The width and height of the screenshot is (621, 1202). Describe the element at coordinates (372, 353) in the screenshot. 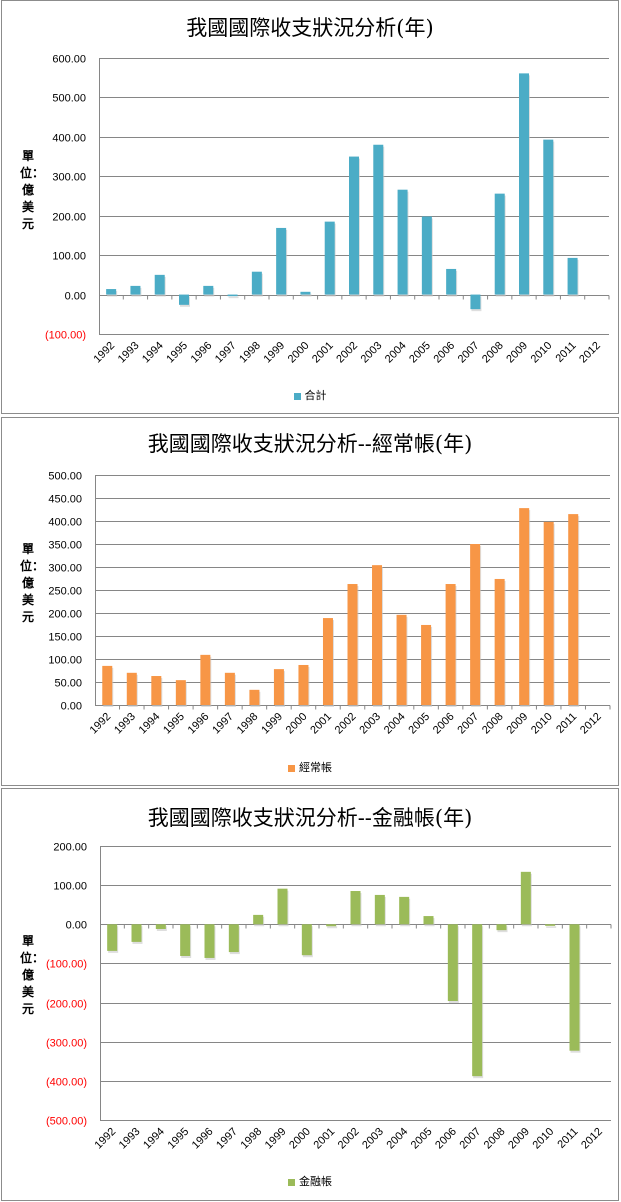

I see `x-tick-label: 2003` at that location.